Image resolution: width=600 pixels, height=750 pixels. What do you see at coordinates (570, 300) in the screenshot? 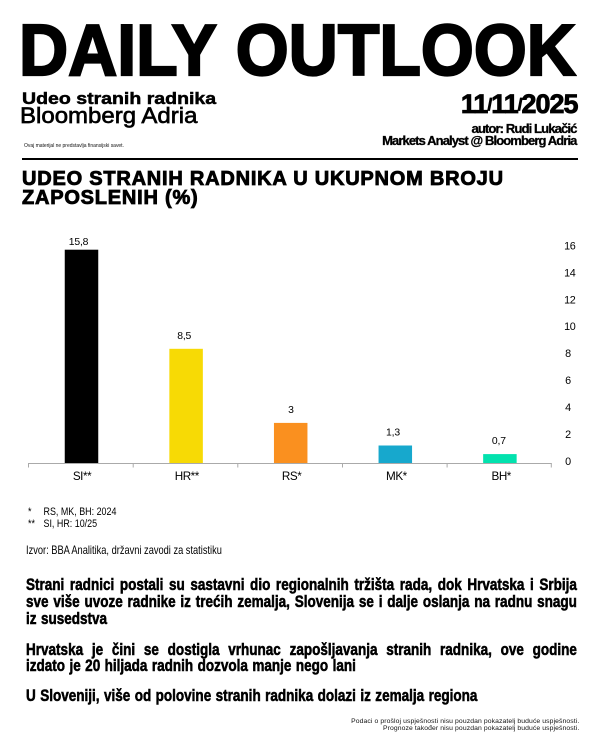
I see `svg-text: 12` at bounding box center [570, 300].